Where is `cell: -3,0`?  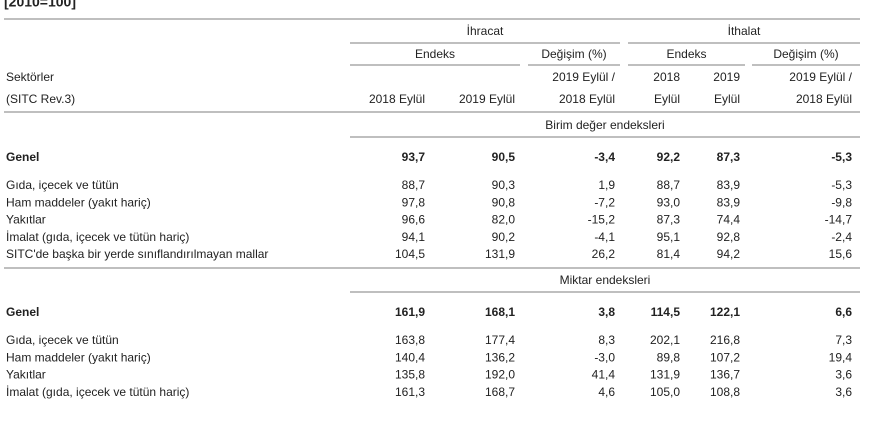 cell: -3,0 is located at coordinates (604, 357).